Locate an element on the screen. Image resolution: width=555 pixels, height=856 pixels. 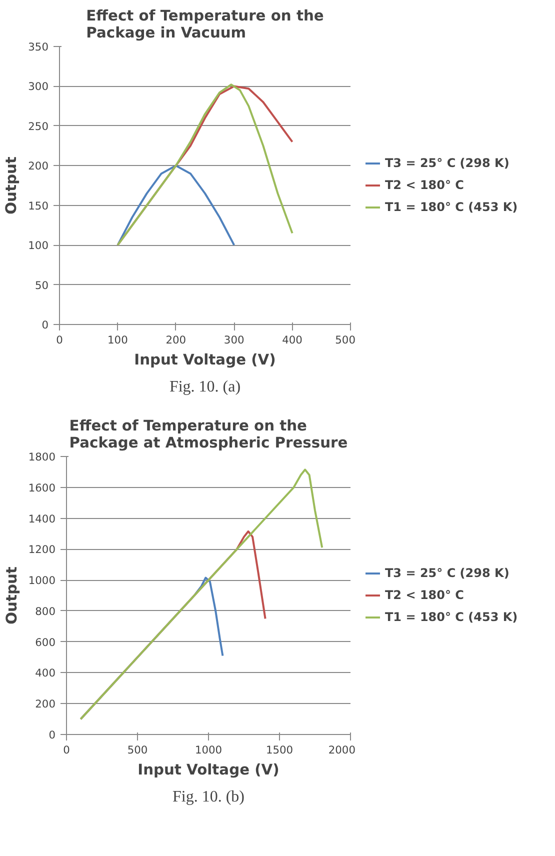
y-tick-label: 150 is located at coordinates (38, 205).